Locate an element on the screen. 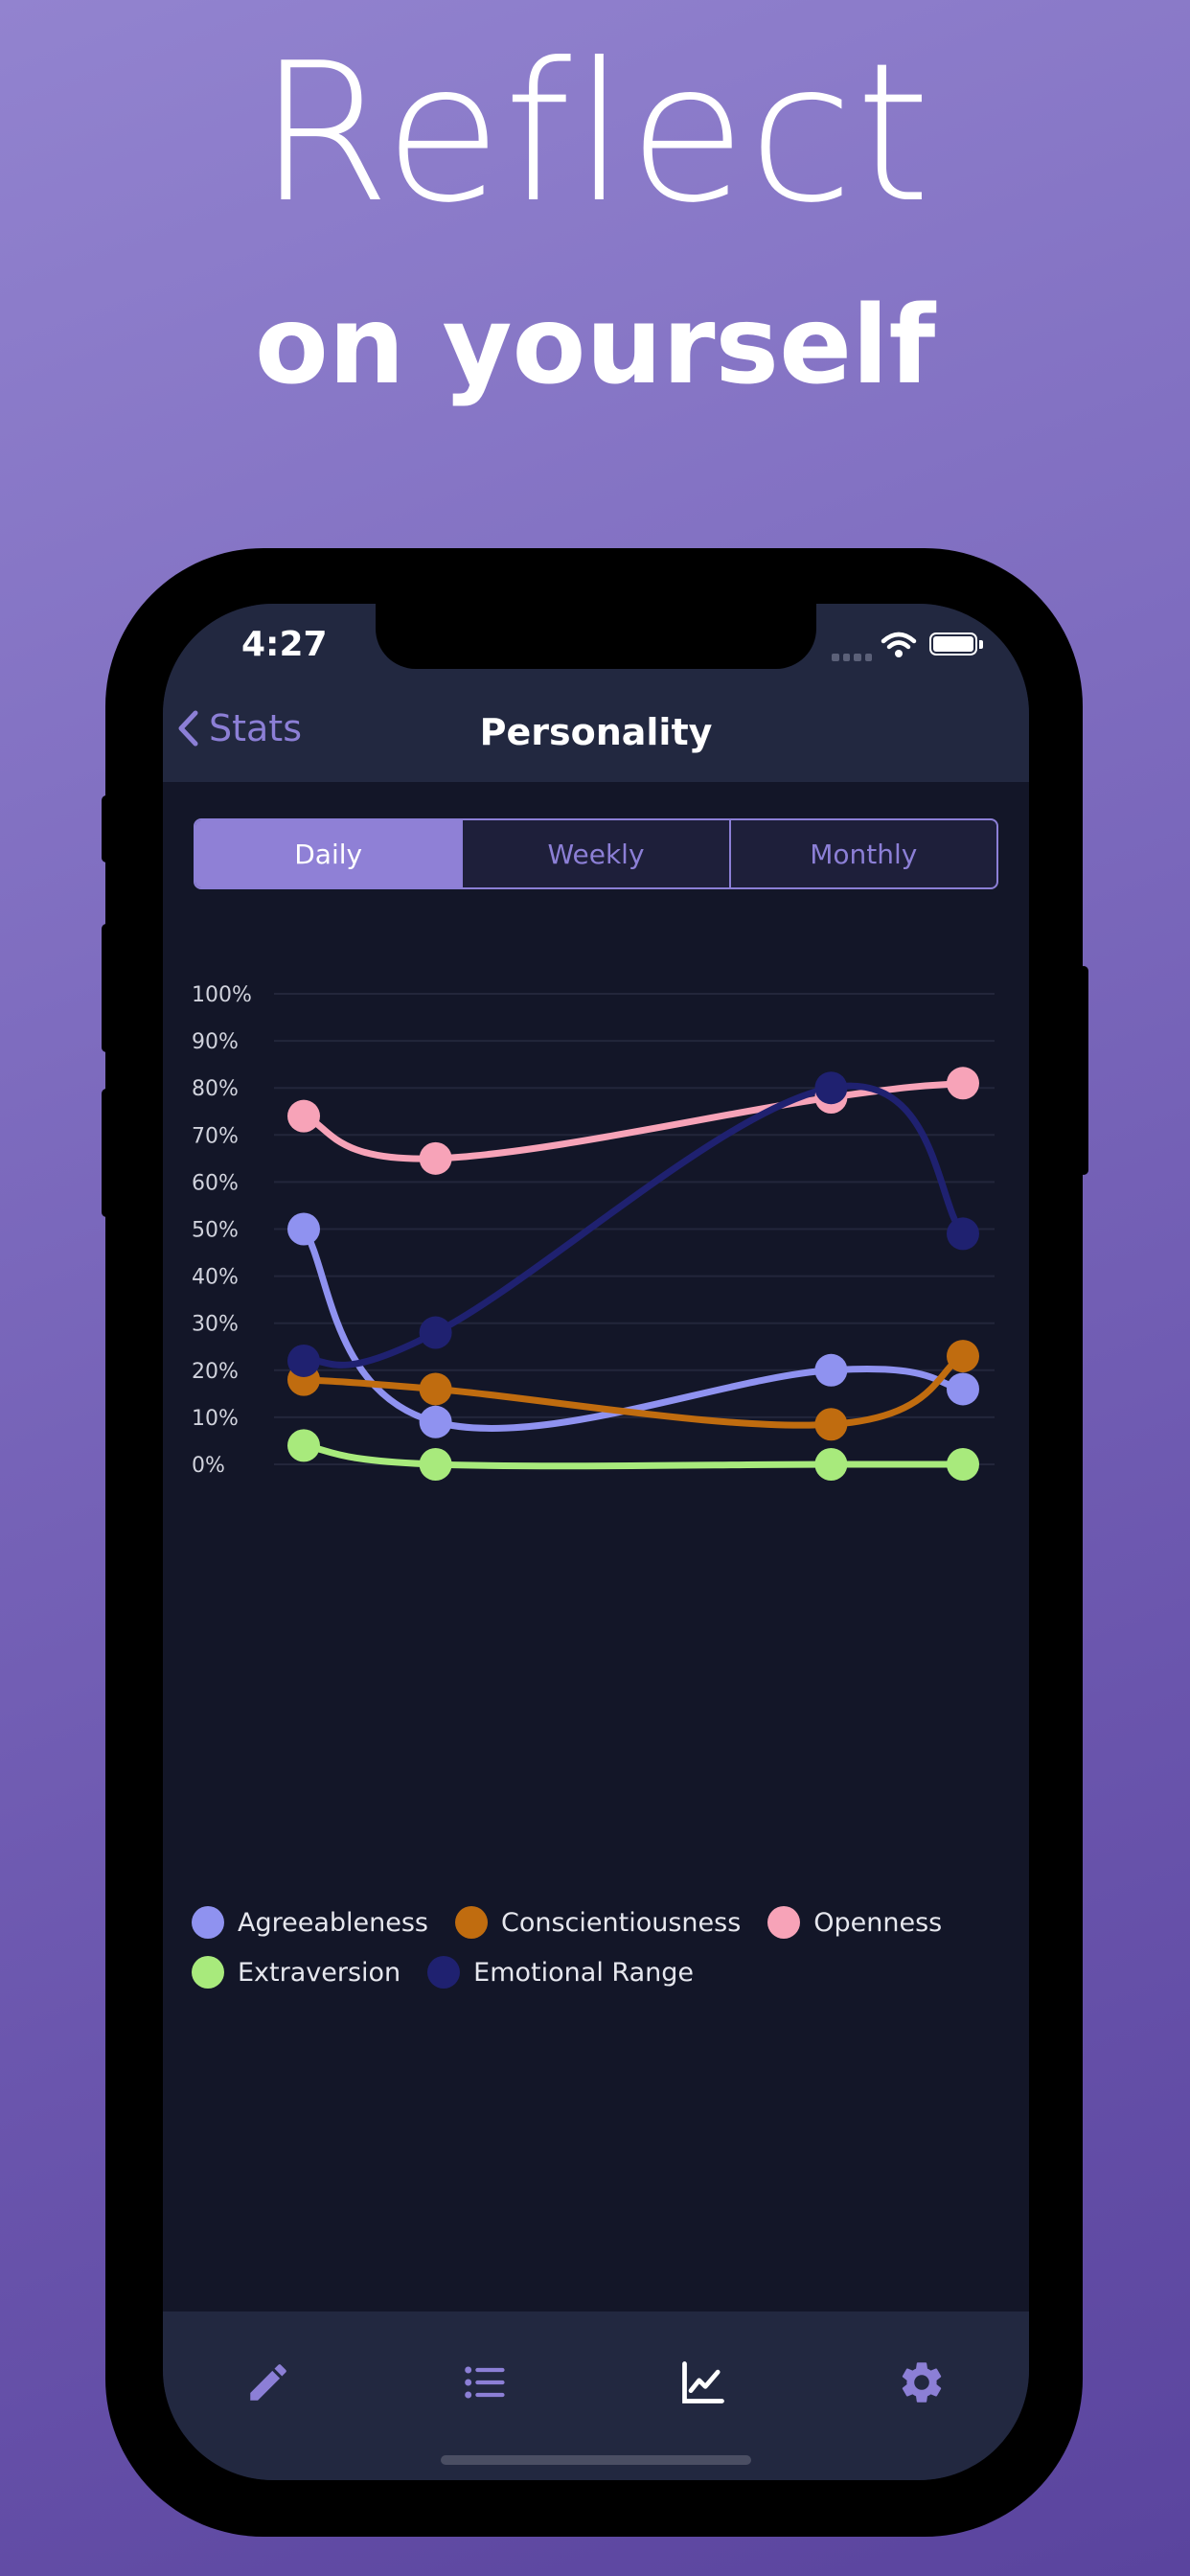  gear-icon is located at coordinates (922, 2382).